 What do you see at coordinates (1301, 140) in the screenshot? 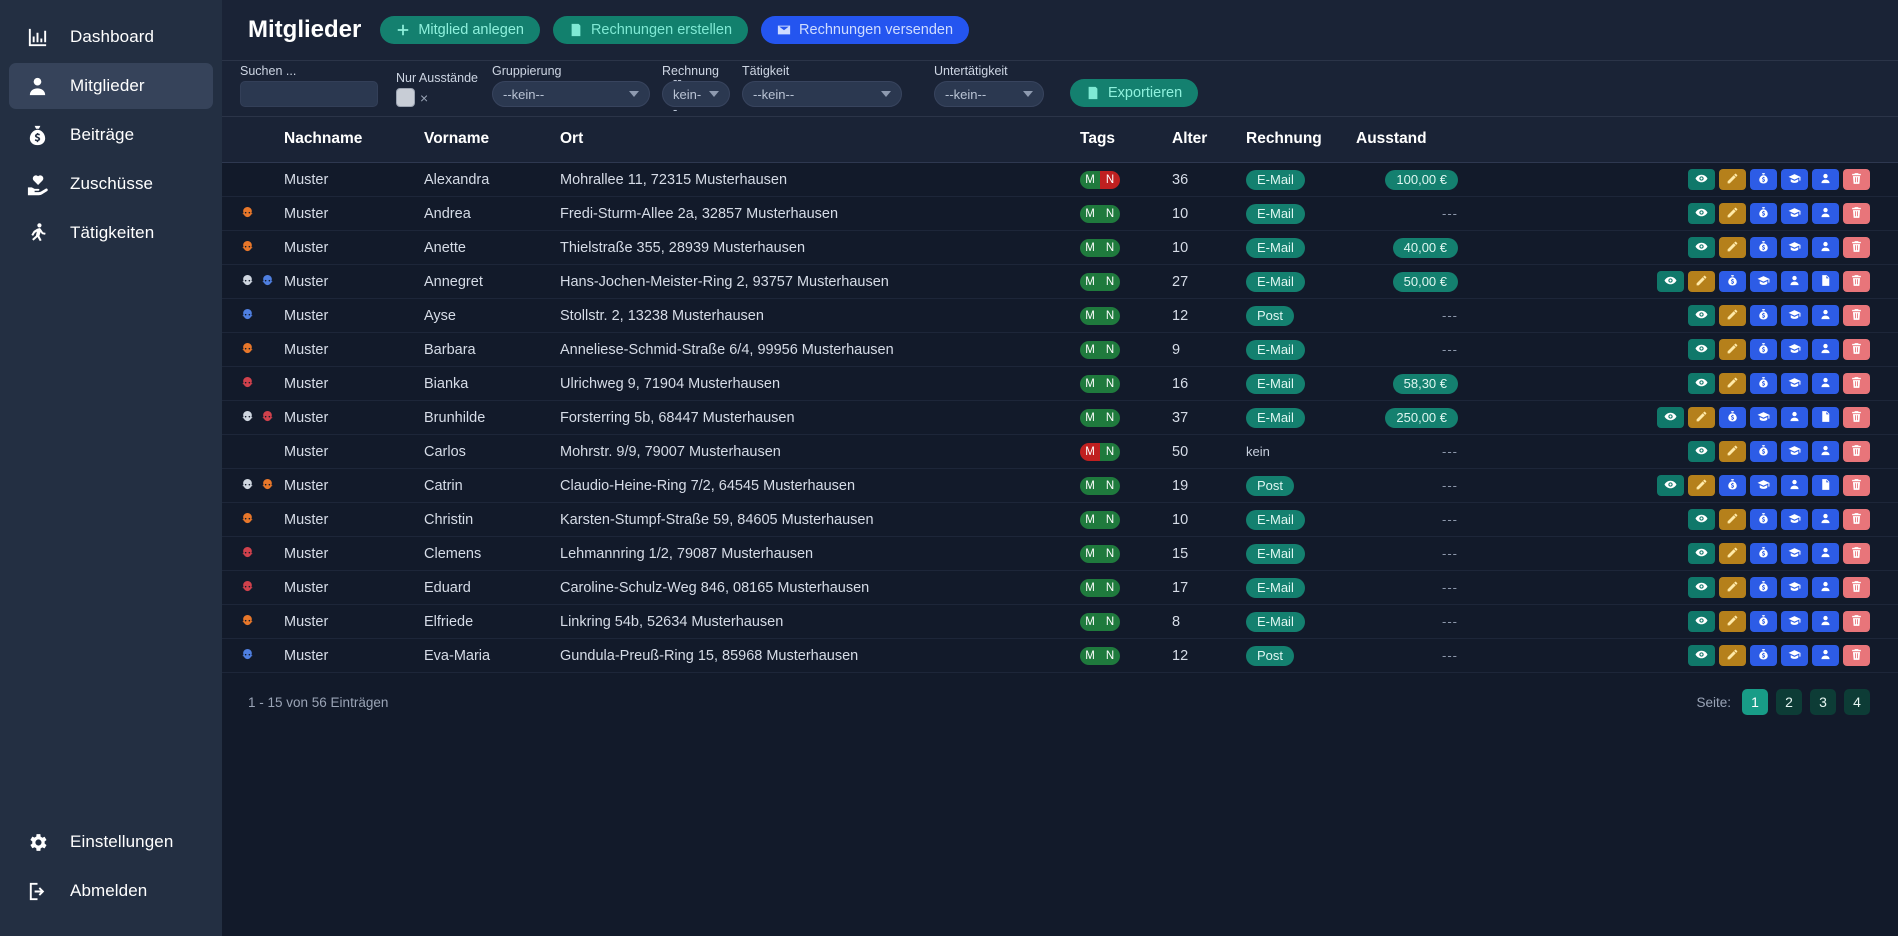
I see `col-rechnung: Rechnung` at bounding box center [1301, 140].